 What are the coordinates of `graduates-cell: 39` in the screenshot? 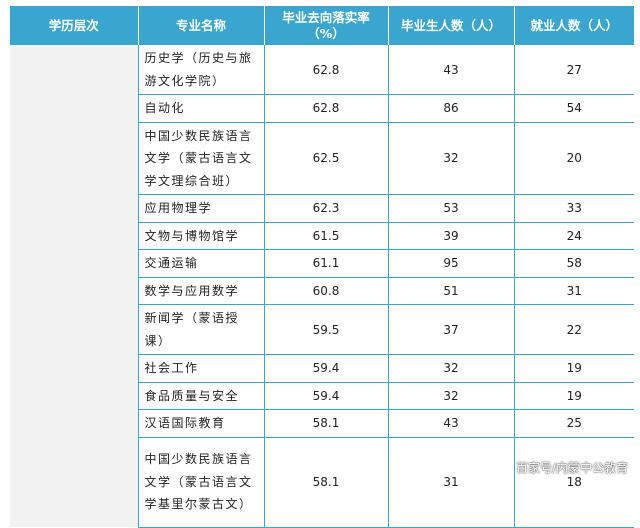 It's located at (451, 236).